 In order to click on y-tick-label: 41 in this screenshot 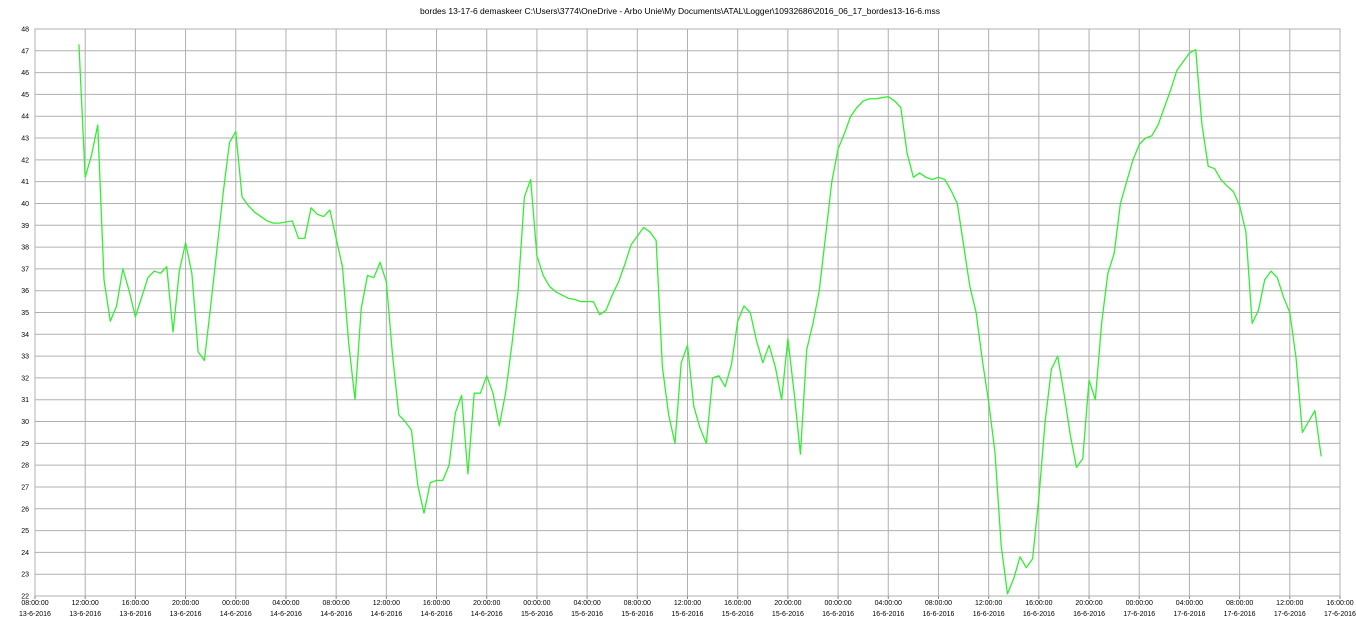, I will do `click(25, 182)`.